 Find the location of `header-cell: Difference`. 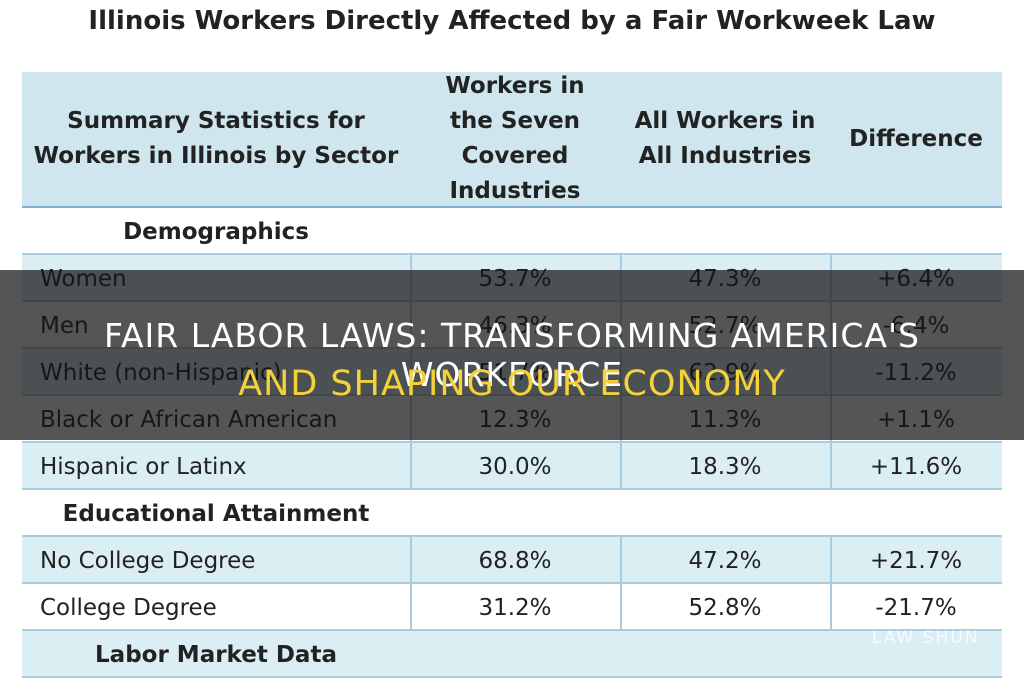

header-cell: Difference is located at coordinates (916, 139).